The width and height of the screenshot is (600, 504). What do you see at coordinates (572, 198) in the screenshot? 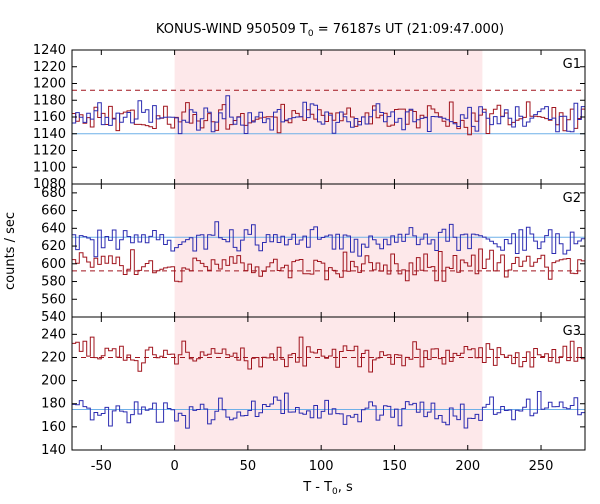
I see `panel-label: G2` at bounding box center [572, 198].